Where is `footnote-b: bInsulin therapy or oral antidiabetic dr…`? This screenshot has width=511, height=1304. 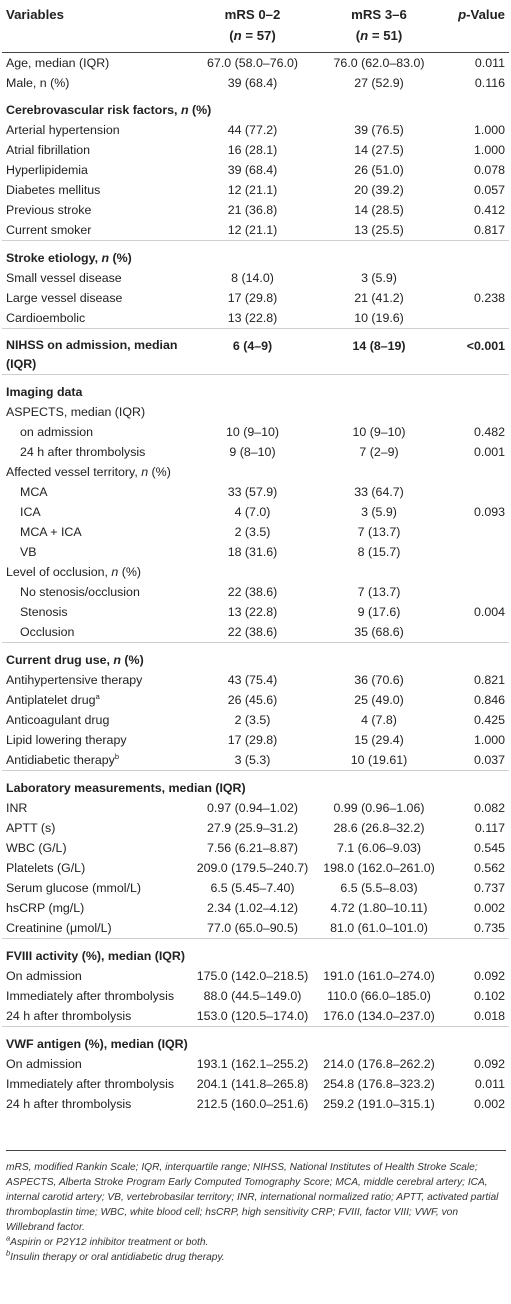
footnote-b: bInsulin therapy or oral antidiabetic dr… is located at coordinates (115, 1255).